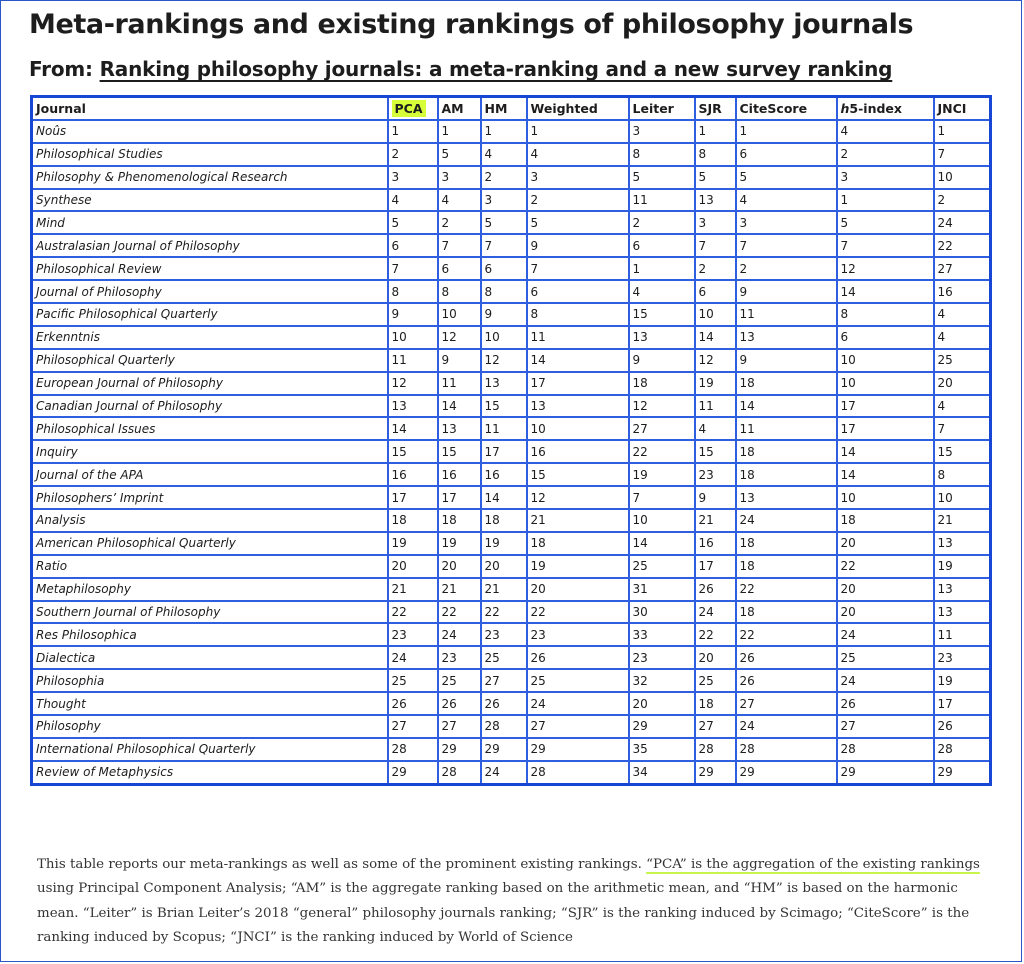  Describe the element at coordinates (885, 475) in the screenshot. I see `cell-h5-index: 14` at that location.